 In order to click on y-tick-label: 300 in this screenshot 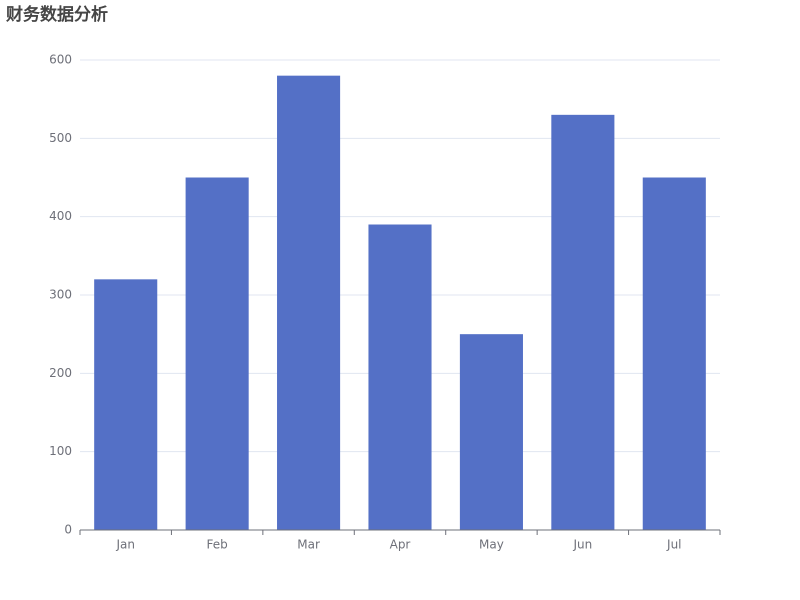, I will do `click(60, 295)`.